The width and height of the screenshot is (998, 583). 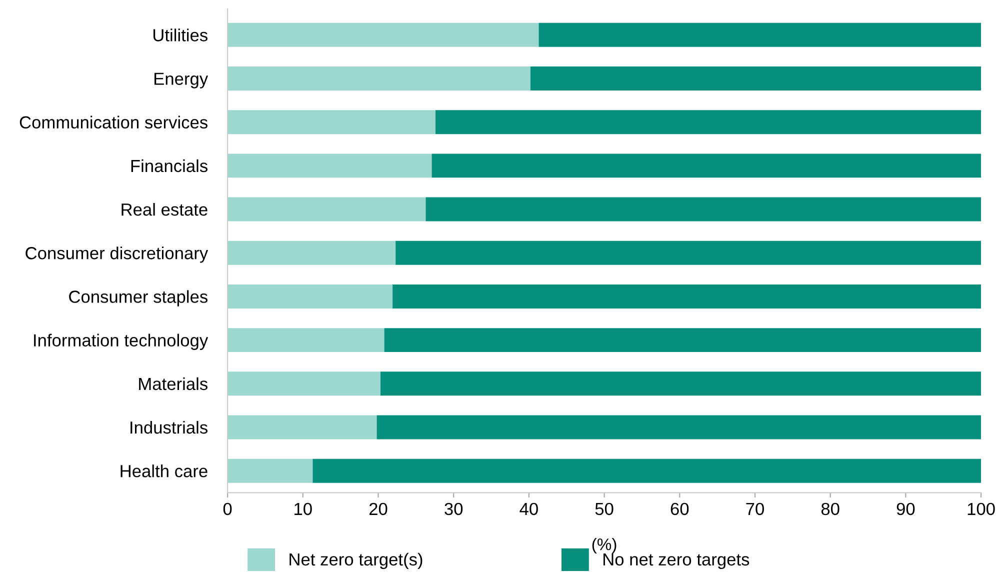 I want to click on y-tick-label: Industrials, so click(x=169, y=427).